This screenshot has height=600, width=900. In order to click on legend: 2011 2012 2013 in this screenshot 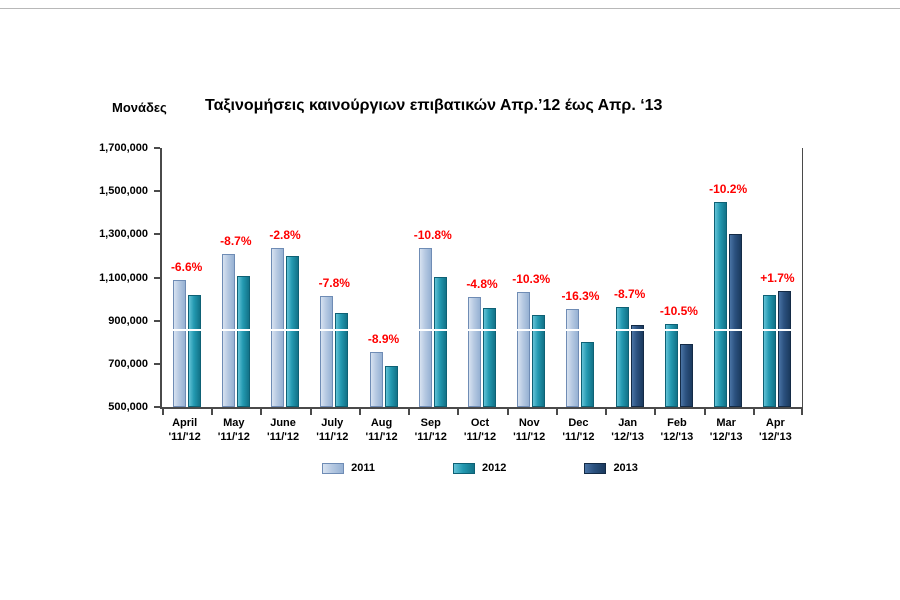, I will do `click(480, 468)`.